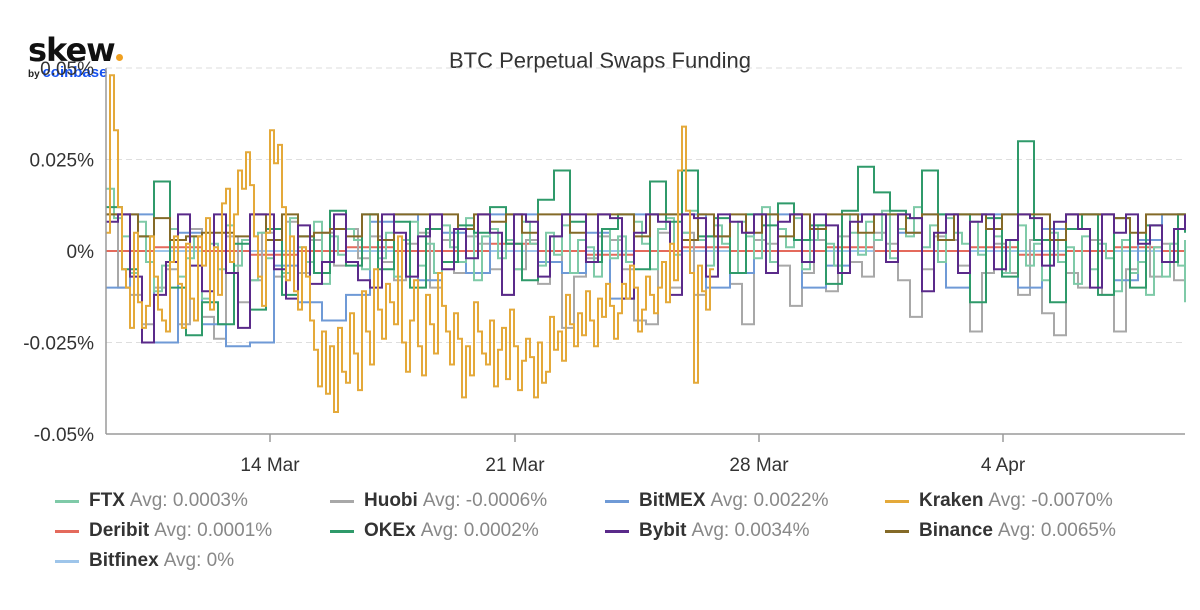  Describe the element at coordinates (759, 465) in the screenshot. I see `x-tick-label: 28 Mar` at that location.